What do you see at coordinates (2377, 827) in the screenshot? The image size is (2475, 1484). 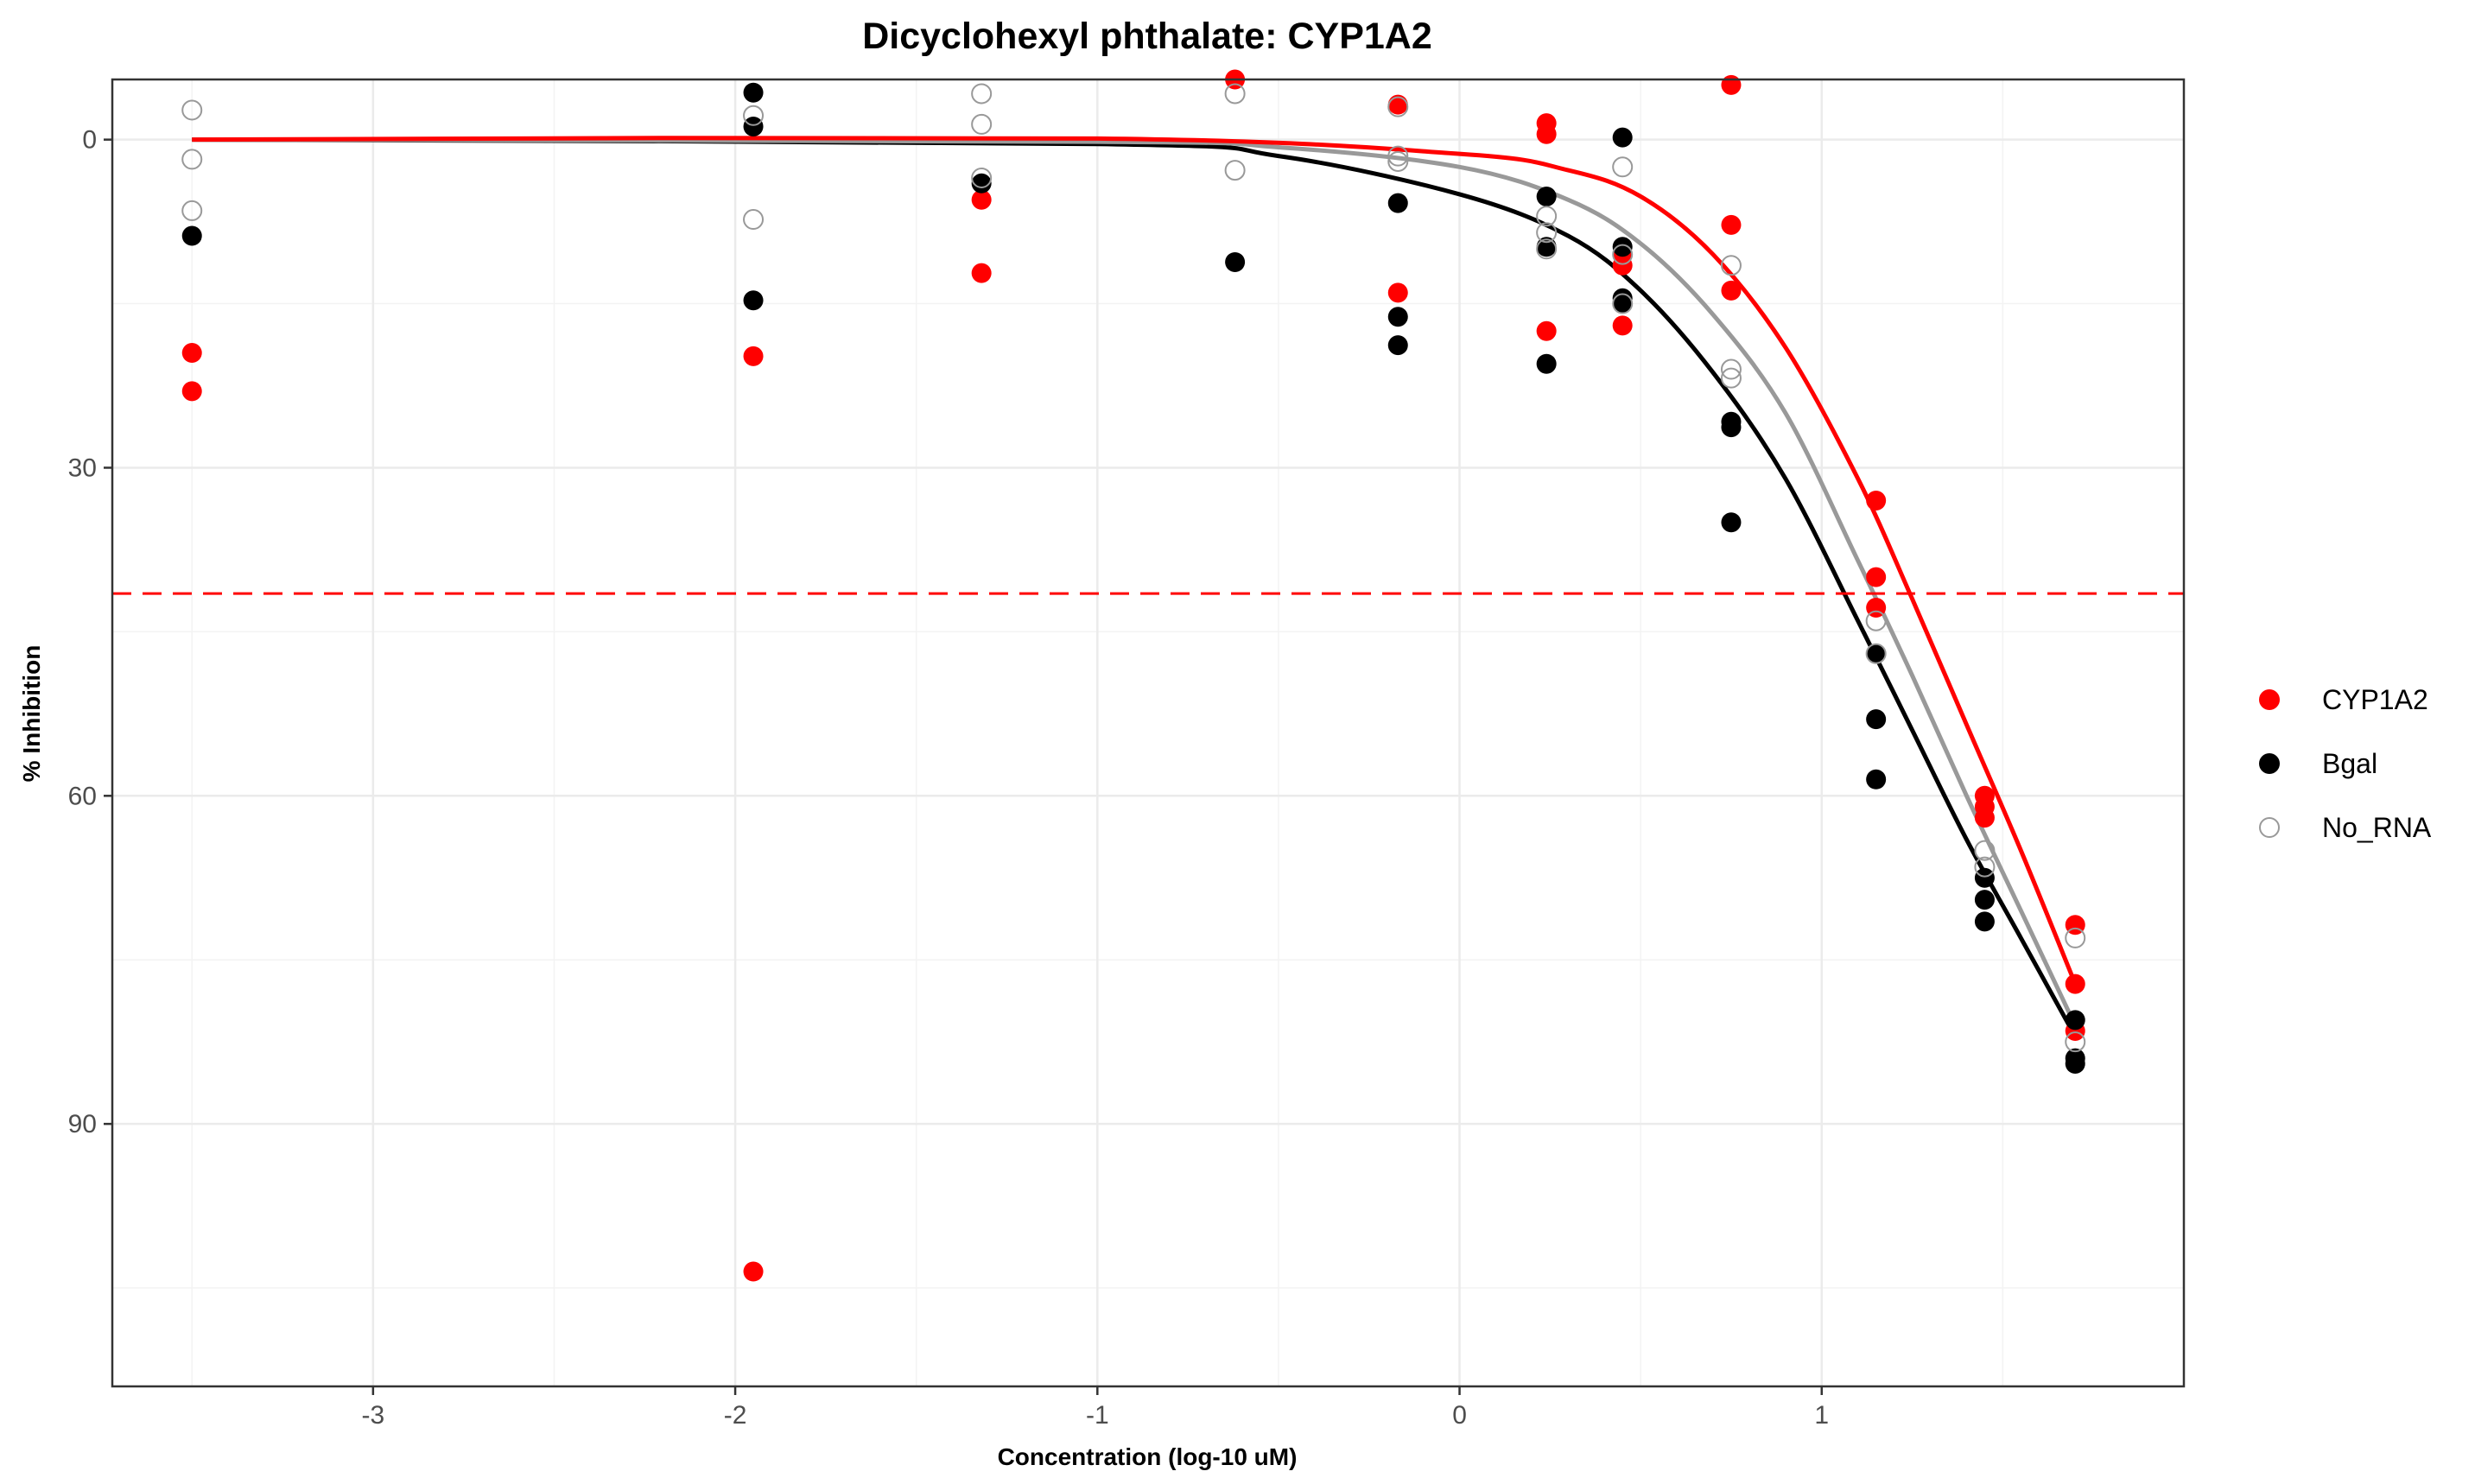 I see `legend-label-no_rna: No_RNA` at bounding box center [2377, 827].